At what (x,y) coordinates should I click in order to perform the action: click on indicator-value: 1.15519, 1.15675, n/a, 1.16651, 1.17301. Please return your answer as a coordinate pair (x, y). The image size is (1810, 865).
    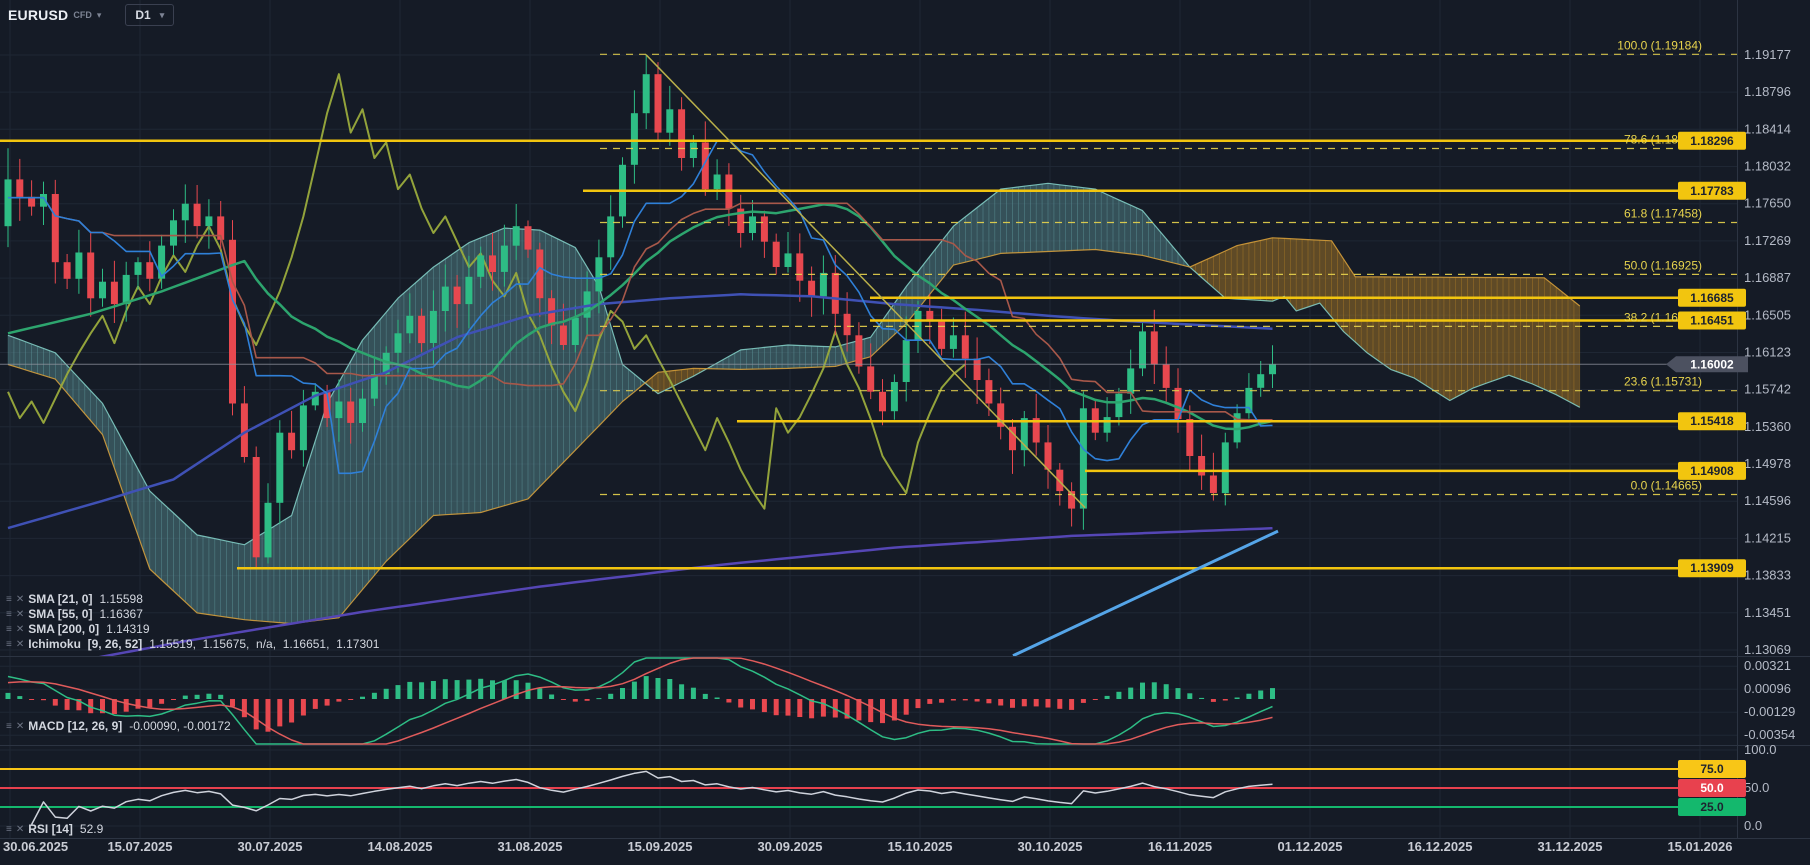
    Looking at the image, I should click on (264, 644).